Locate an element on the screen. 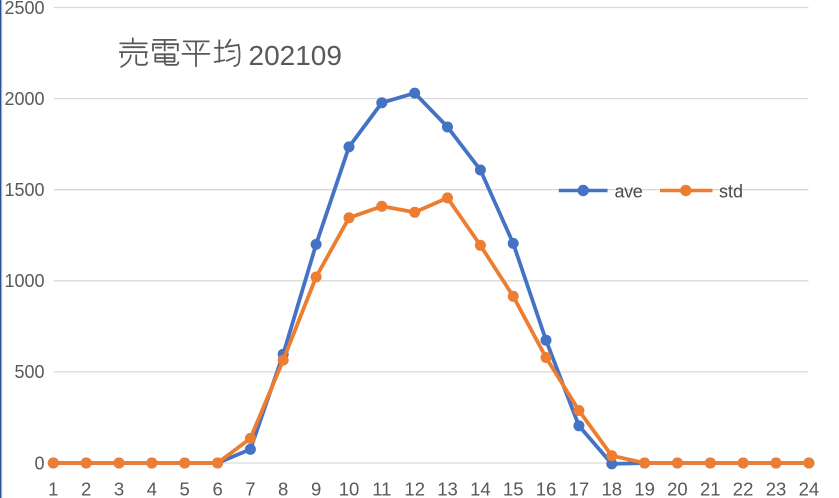  svg-text: 23 is located at coordinates (776, 488).